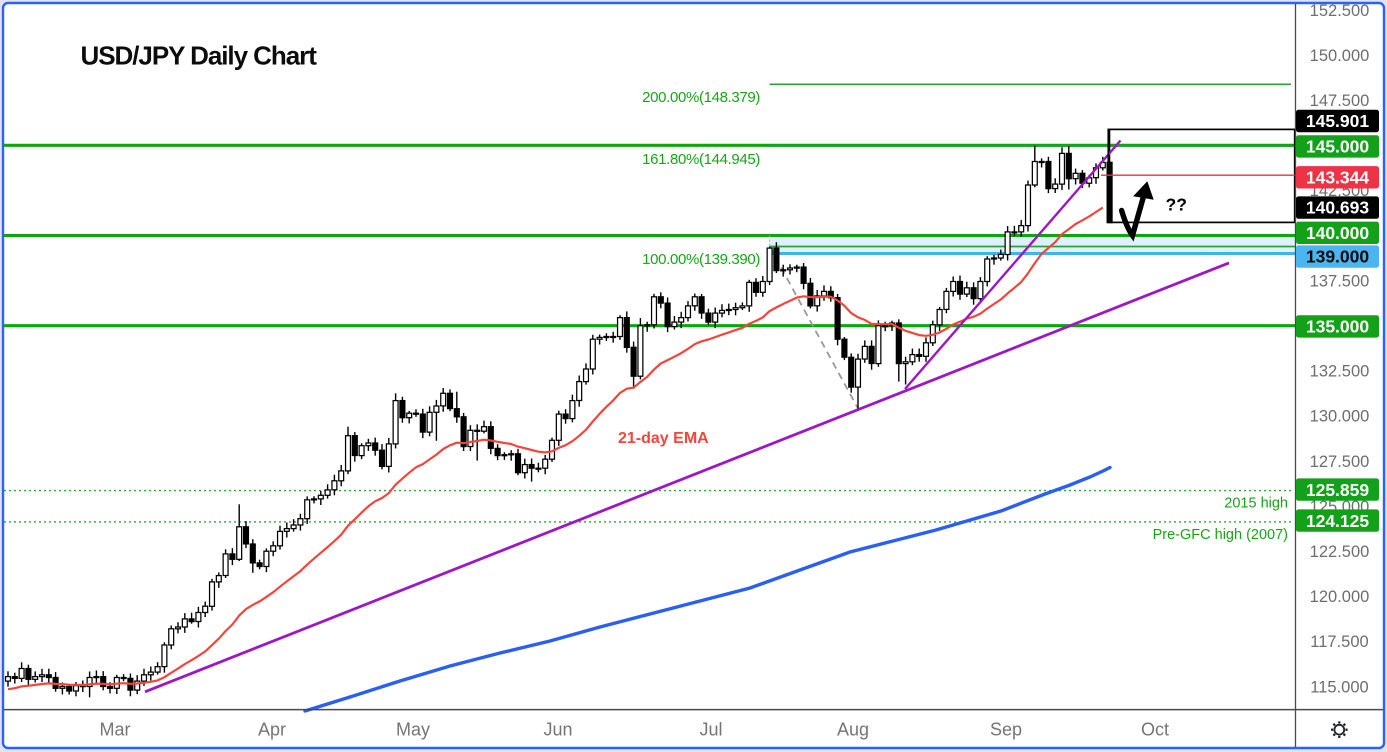 The width and height of the screenshot is (1387, 752). Describe the element at coordinates (1340, 597) in the screenshot. I see `svg-text: 120.000` at that location.